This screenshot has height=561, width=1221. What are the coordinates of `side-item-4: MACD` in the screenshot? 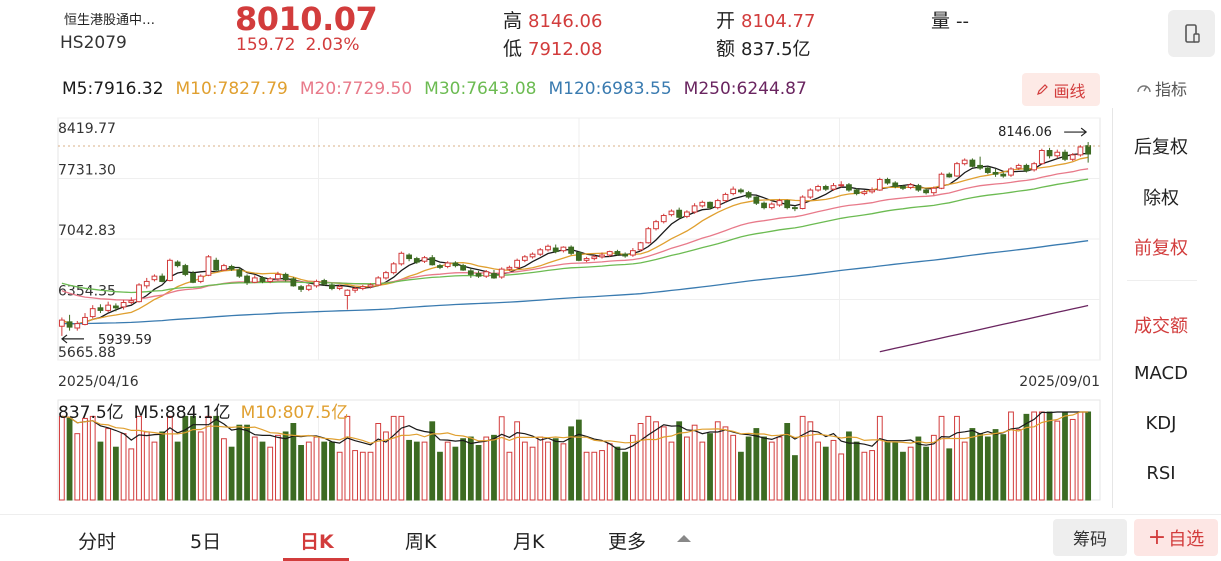 It's located at (1161, 373).